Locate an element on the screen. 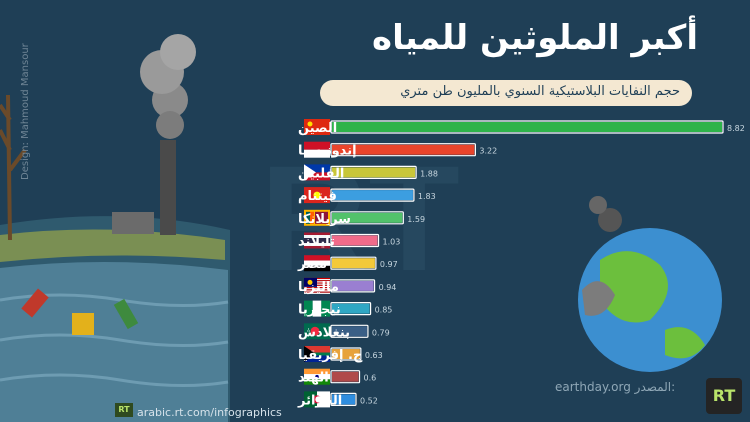  thailand-flag-icon is located at coordinates (317, 240).